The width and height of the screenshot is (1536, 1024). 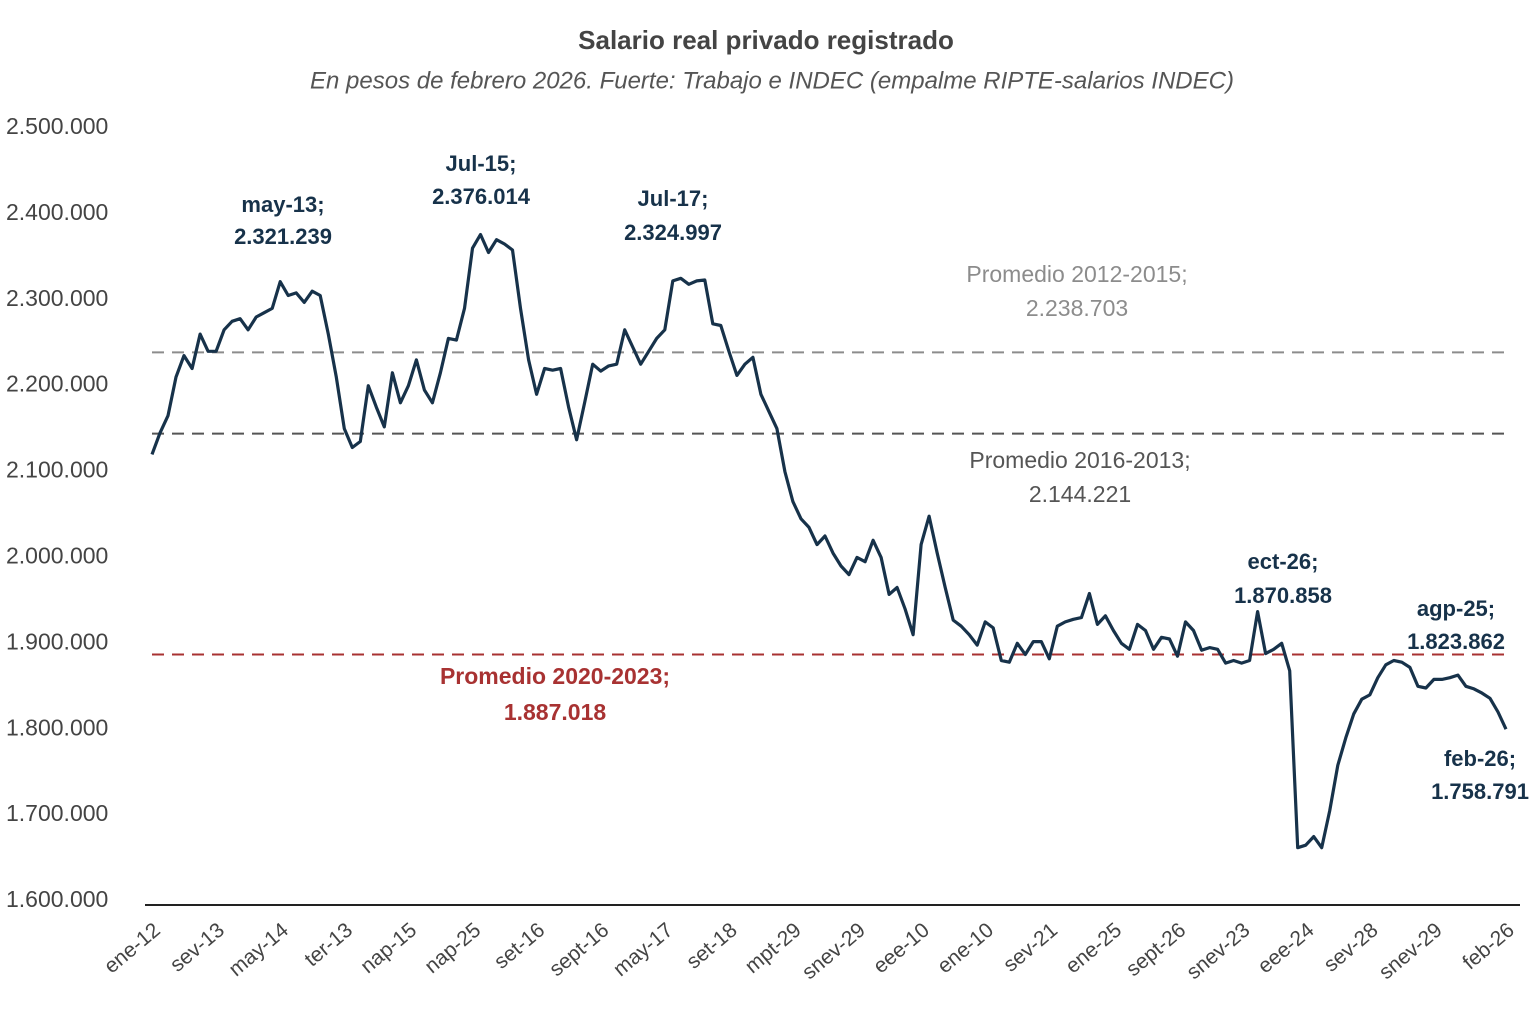 What do you see at coordinates (388, 948) in the screenshot?
I see `x-tick-label: nap-15` at bounding box center [388, 948].